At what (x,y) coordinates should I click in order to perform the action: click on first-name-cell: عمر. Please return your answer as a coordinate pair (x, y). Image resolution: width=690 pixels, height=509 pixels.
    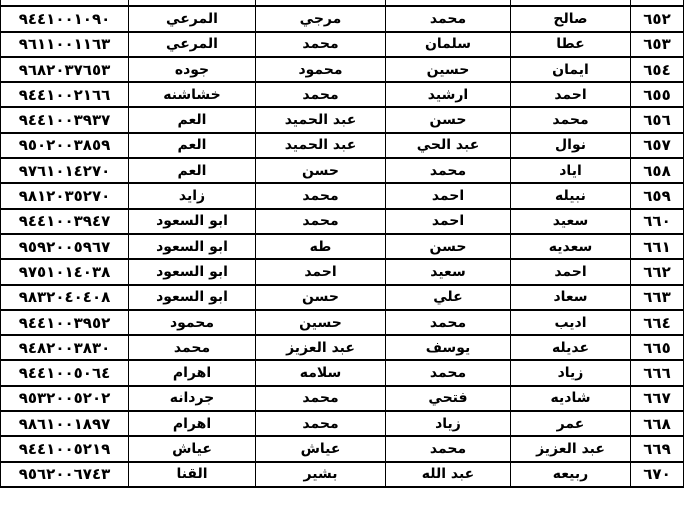
    Looking at the image, I should click on (570, 424).